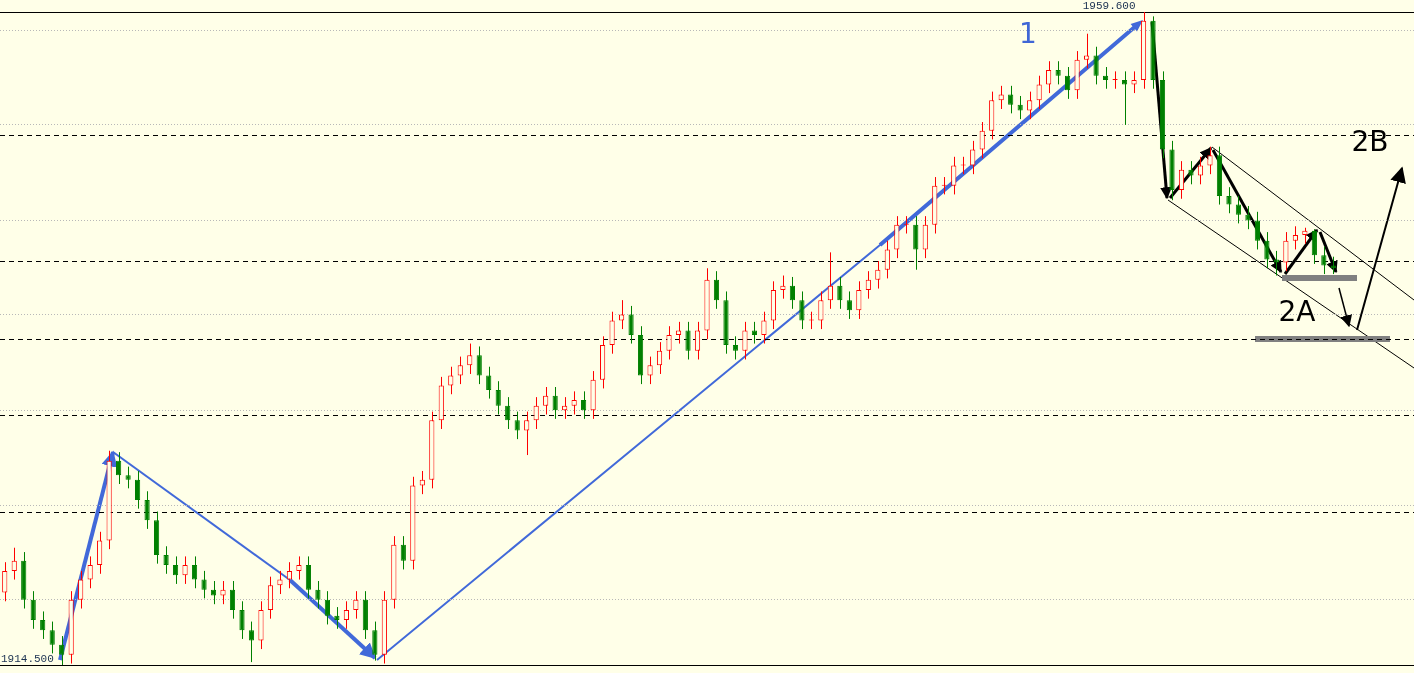  I want to click on annotation: 2A, so click(1297, 312).